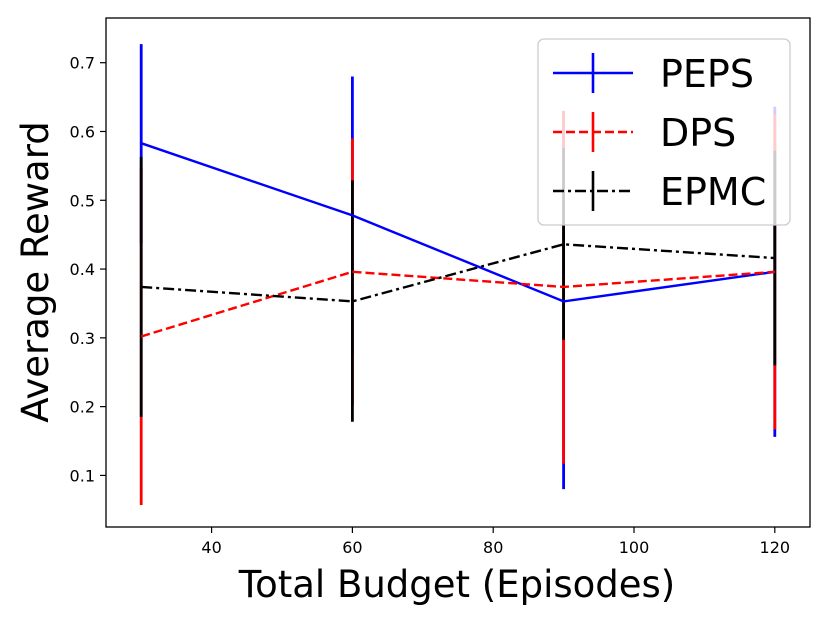 The image size is (830, 627). What do you see at coordinates (352, 547) in the screenshot?
I see `x-tick-label: 60` at bounding box center [352, 547].